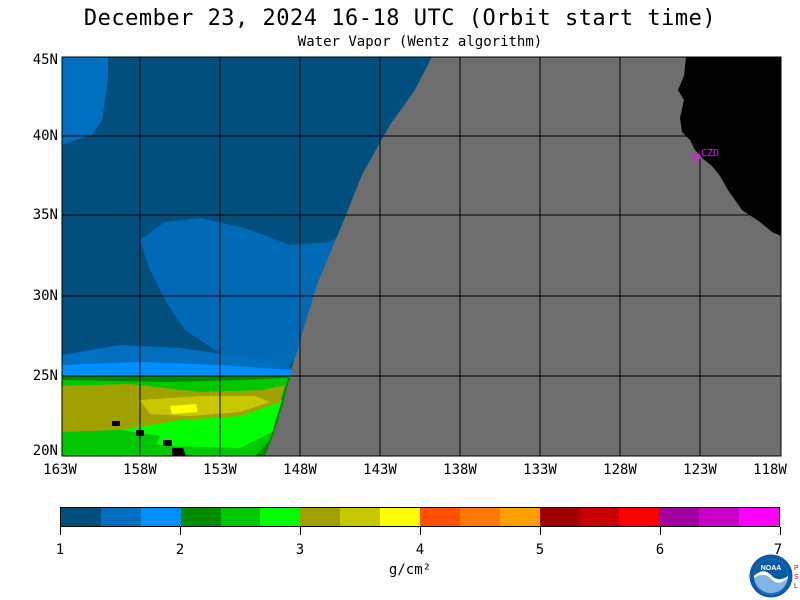 This screenshot has height=600, width=800. Describe the element at coordinates (45, 296) in the screenshot. I see `lat-label-30n: 30N` at that location.